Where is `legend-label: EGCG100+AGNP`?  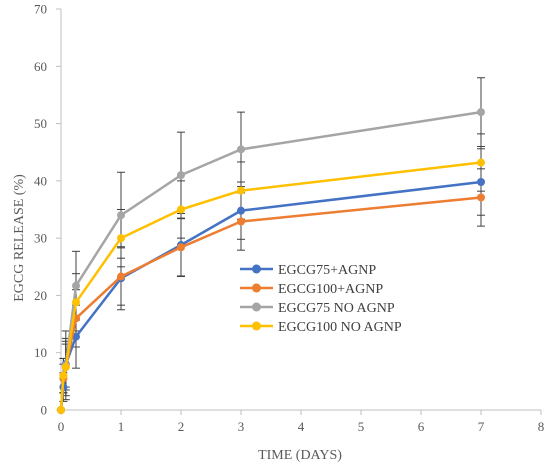
legend-label: EGCG100+AGNP is located at coordinates (330, 289).